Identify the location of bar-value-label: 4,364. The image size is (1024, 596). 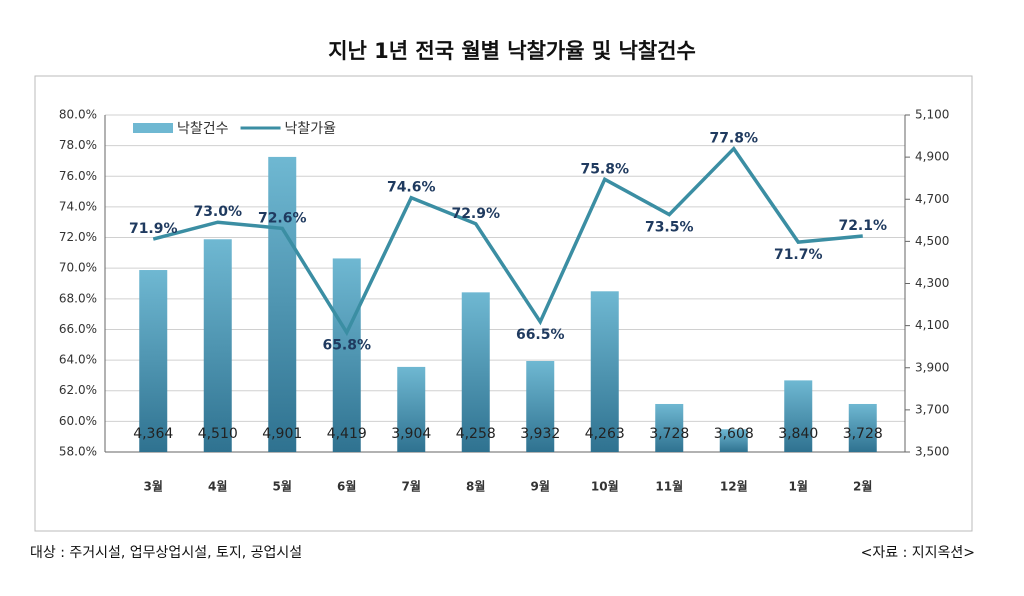
(153, 434).